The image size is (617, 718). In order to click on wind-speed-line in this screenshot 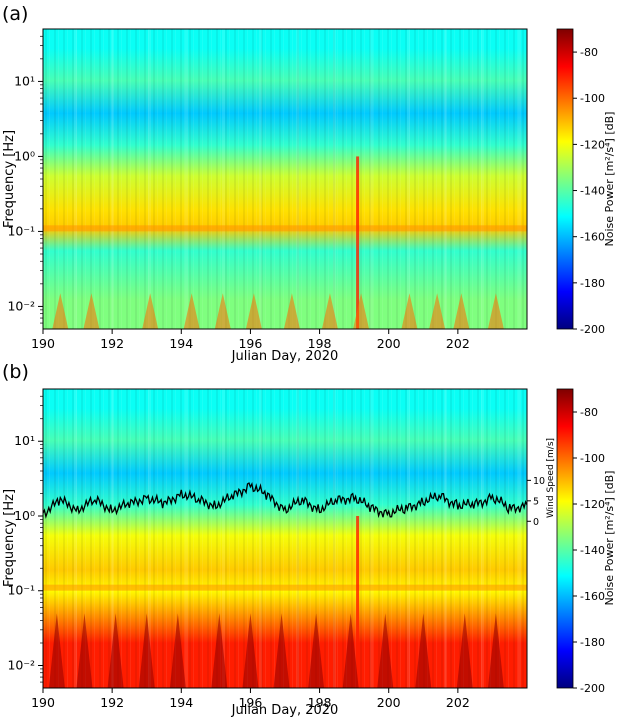, I will do `click(285, 500)`.